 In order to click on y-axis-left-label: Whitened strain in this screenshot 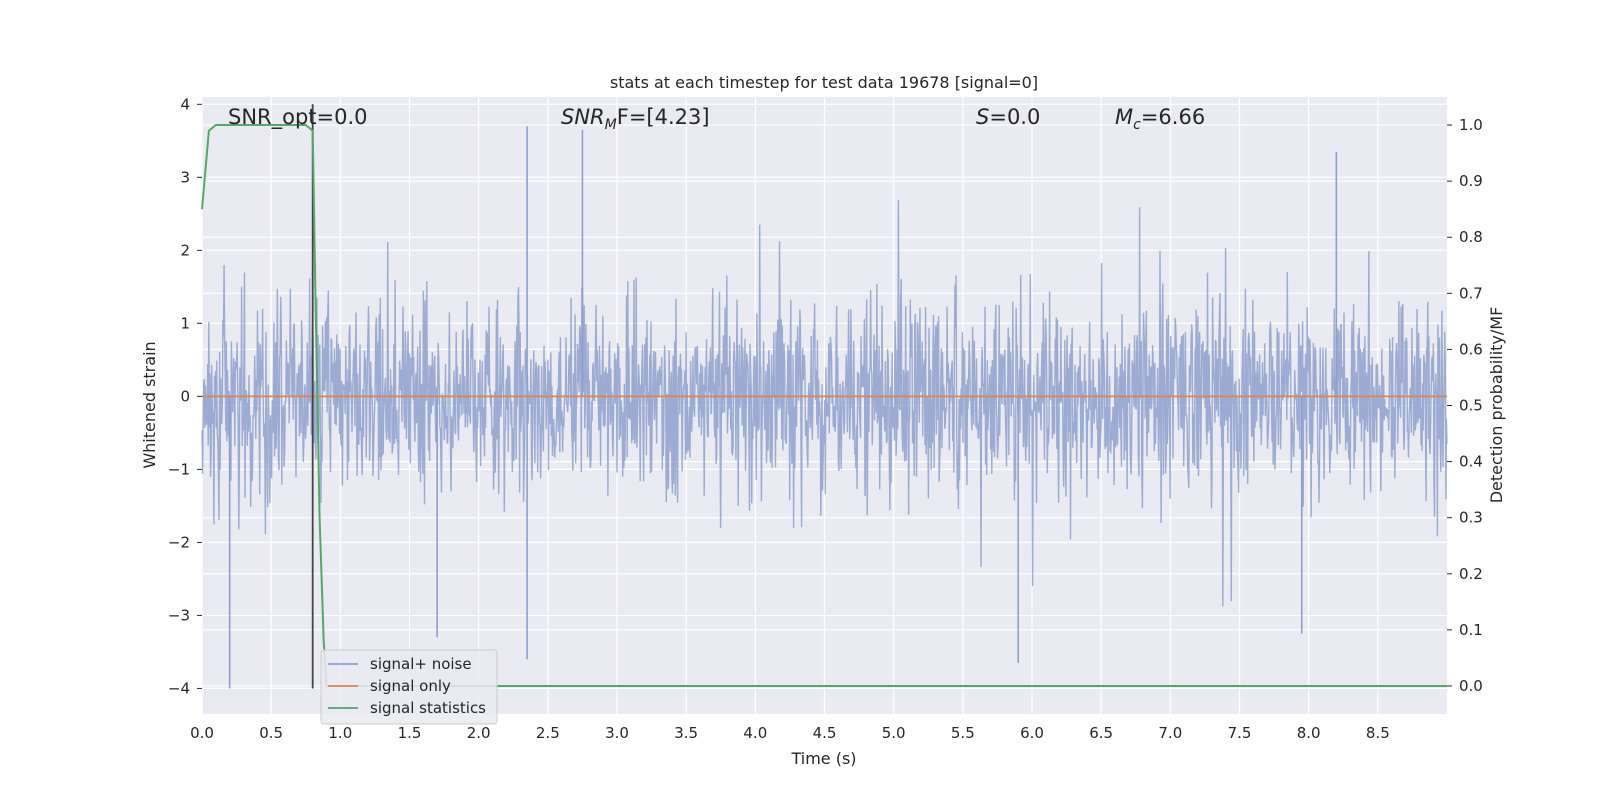, I will do `click(149, 404)`.